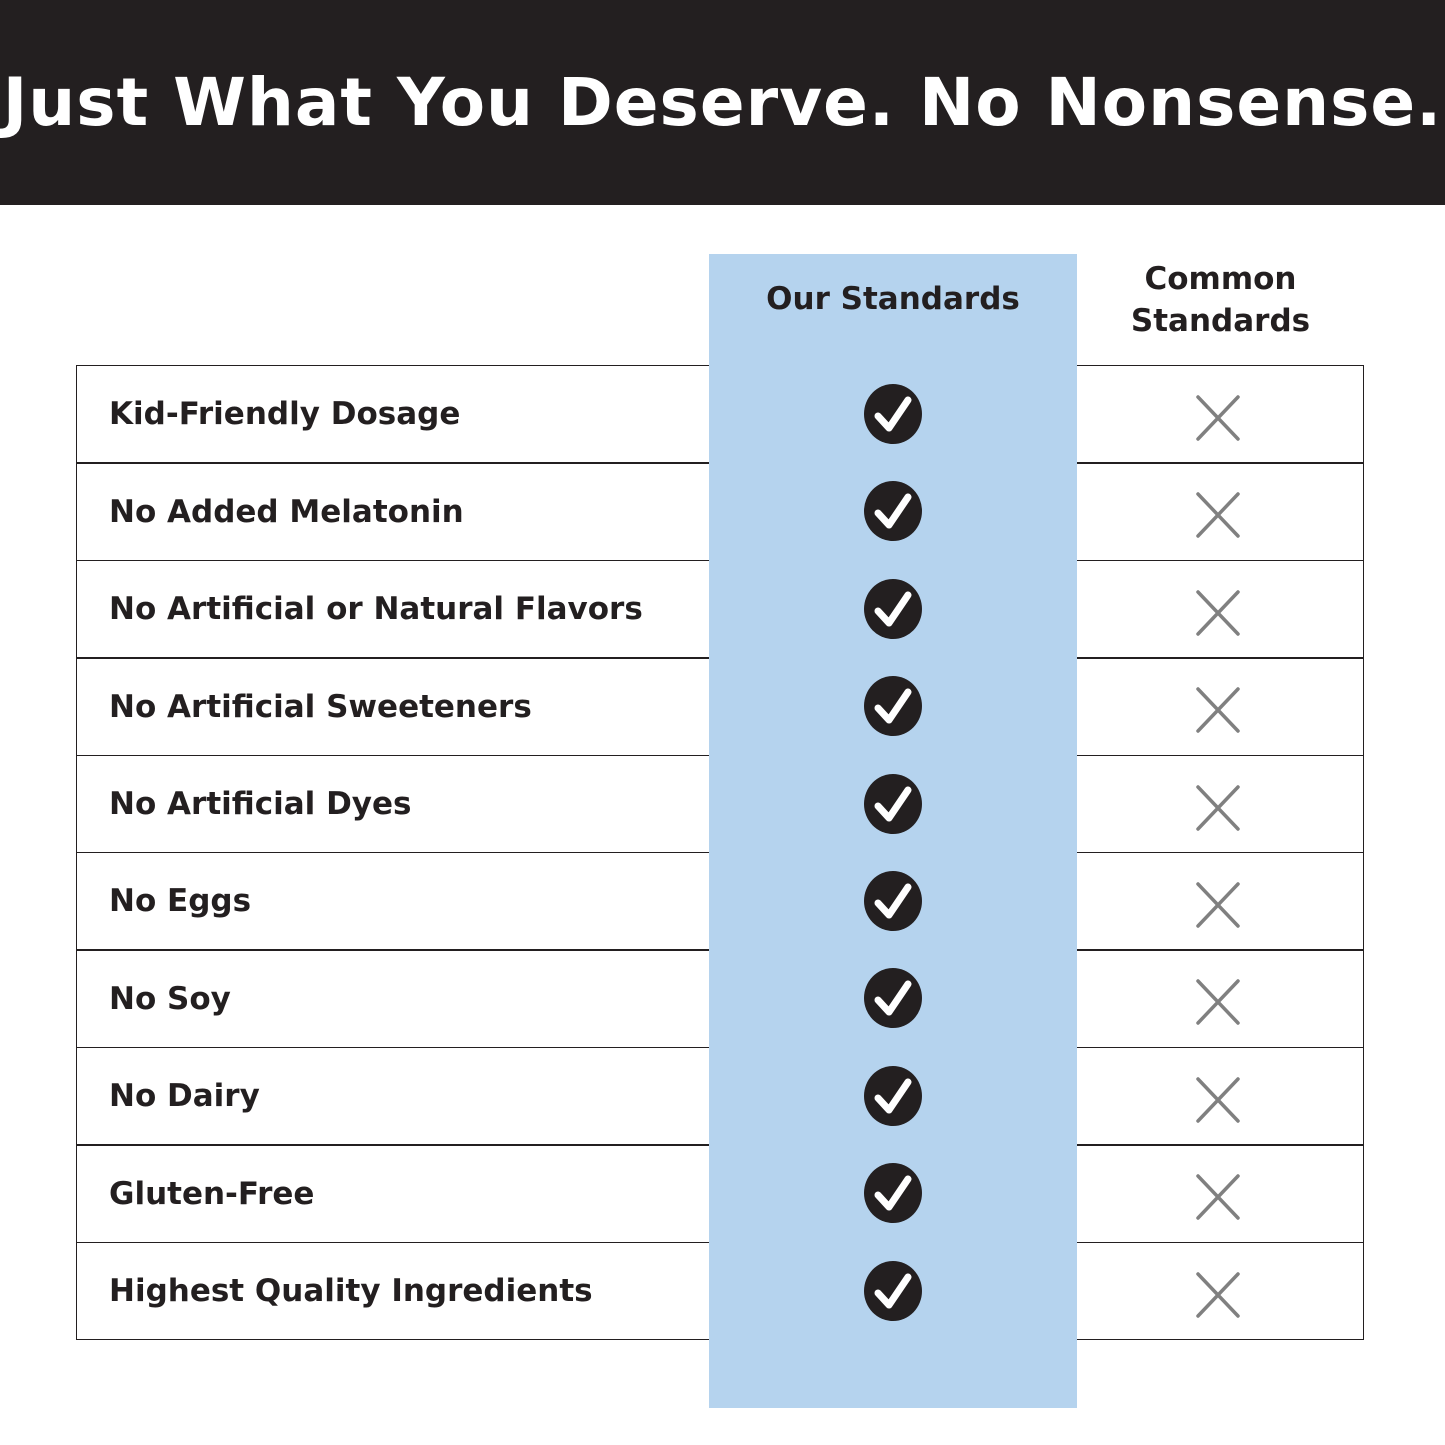 The width and height of the screenshot is (1445, 1445). I want to click on table-row: No Artificial Dyes, so click(720, 804).